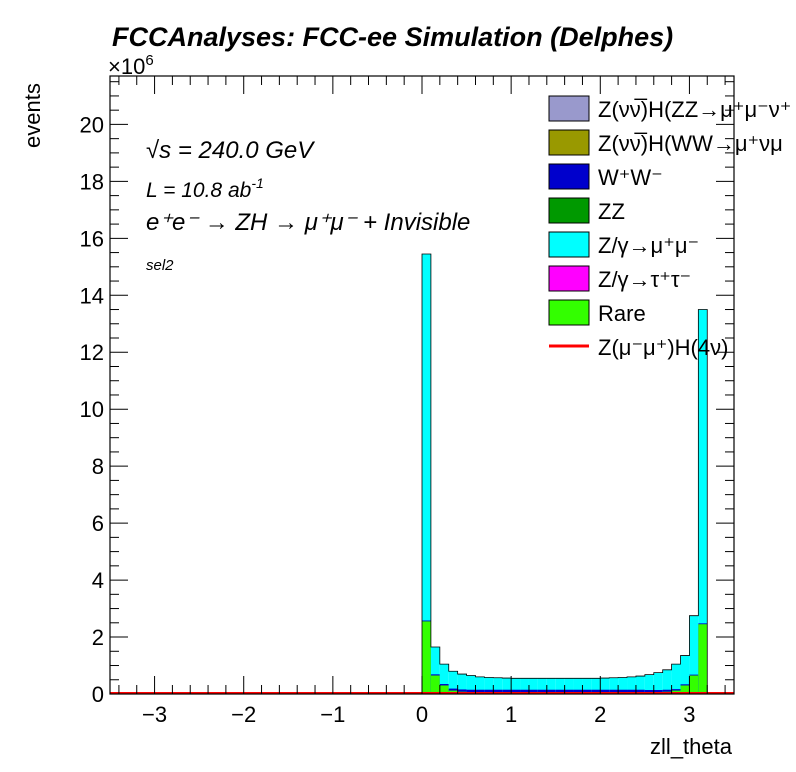 Image resolution: width=796 pixels, height=772 pixels. I want to click on x-tick-label: 2, so click(600, 714).